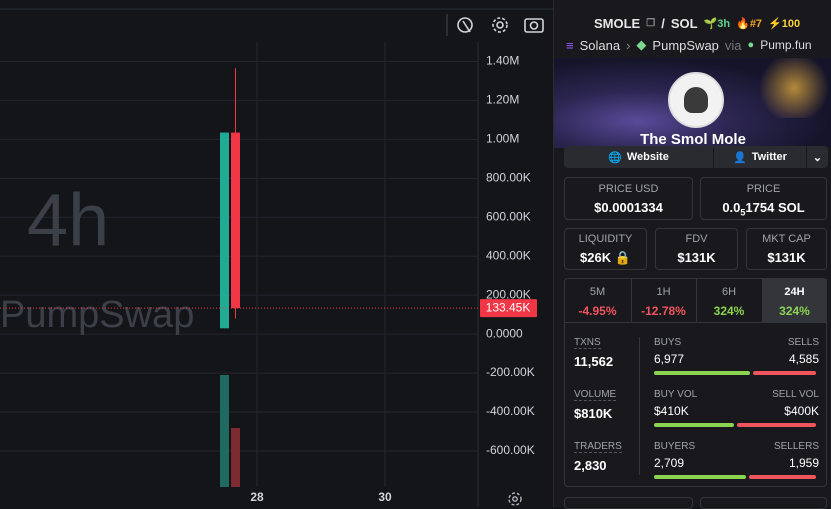  I want to click on avatar-mole, so click(696, 100).